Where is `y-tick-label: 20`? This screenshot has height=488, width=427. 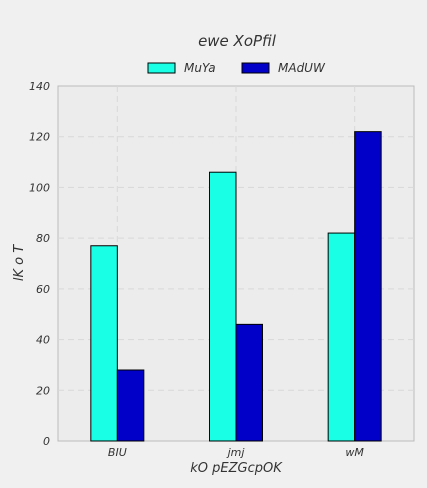 y-tick-label: 20 is located at coordinates (43, 390).